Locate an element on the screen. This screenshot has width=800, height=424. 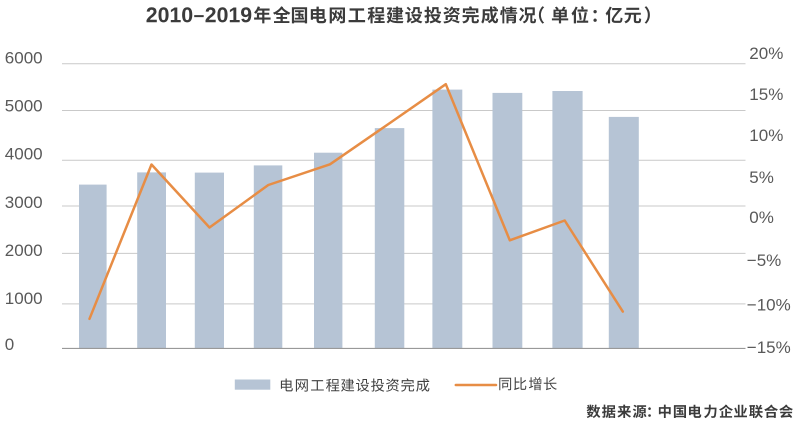
svg-text: 15% is located at coordinates (766, 94).